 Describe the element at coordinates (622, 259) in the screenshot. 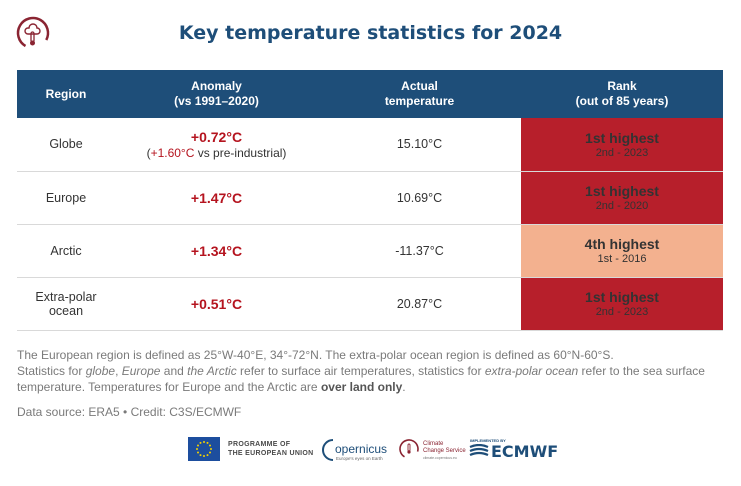

I see `rank-previous: 1st - 2016` at that location.